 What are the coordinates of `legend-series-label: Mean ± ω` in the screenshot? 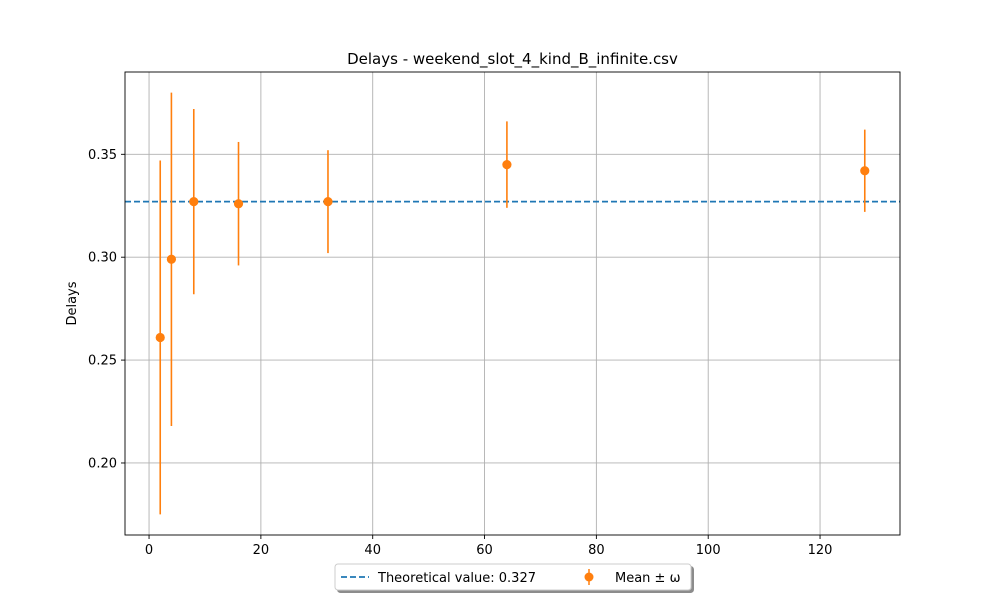 It's located at (647, 578).